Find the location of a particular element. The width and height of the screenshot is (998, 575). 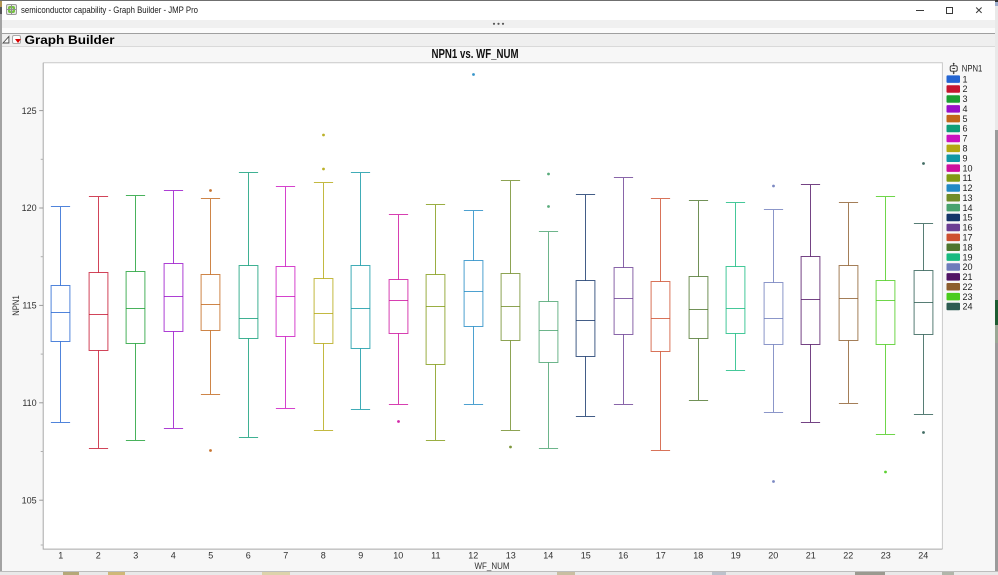

svg-text: 110 is located at coordinates (29, 403).